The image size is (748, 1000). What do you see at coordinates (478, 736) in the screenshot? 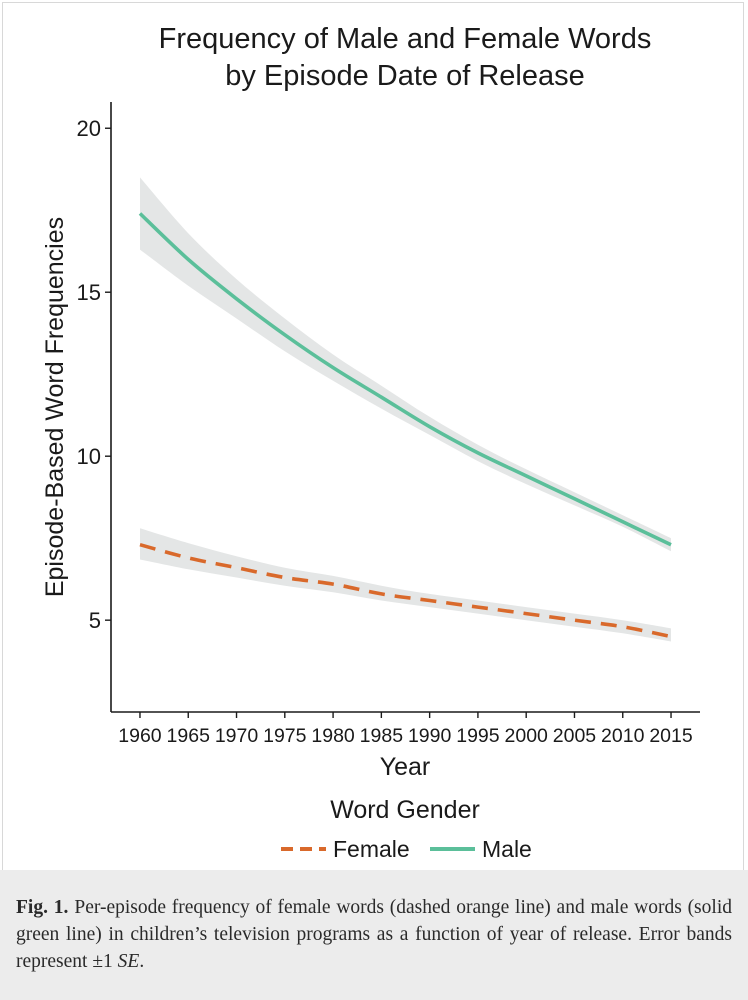
I see `x-tick-label: 1995` at bounding box center [478, 736].